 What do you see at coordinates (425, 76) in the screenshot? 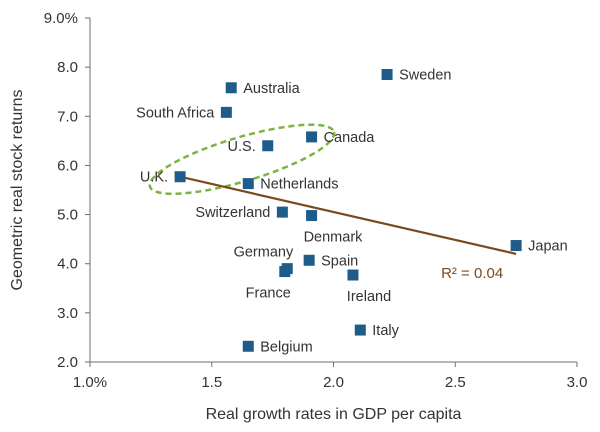
I see `point-label-sweden: Sweden` at bounding box center [425, 76].